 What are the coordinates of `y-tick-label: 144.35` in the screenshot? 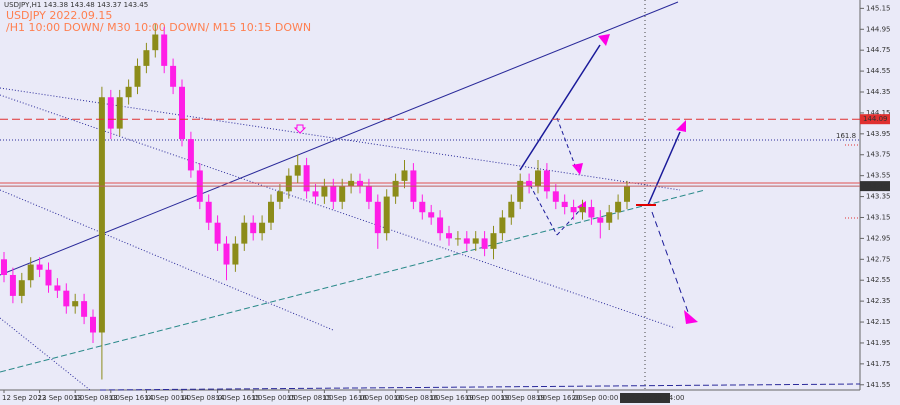 It's located at (878, 92).